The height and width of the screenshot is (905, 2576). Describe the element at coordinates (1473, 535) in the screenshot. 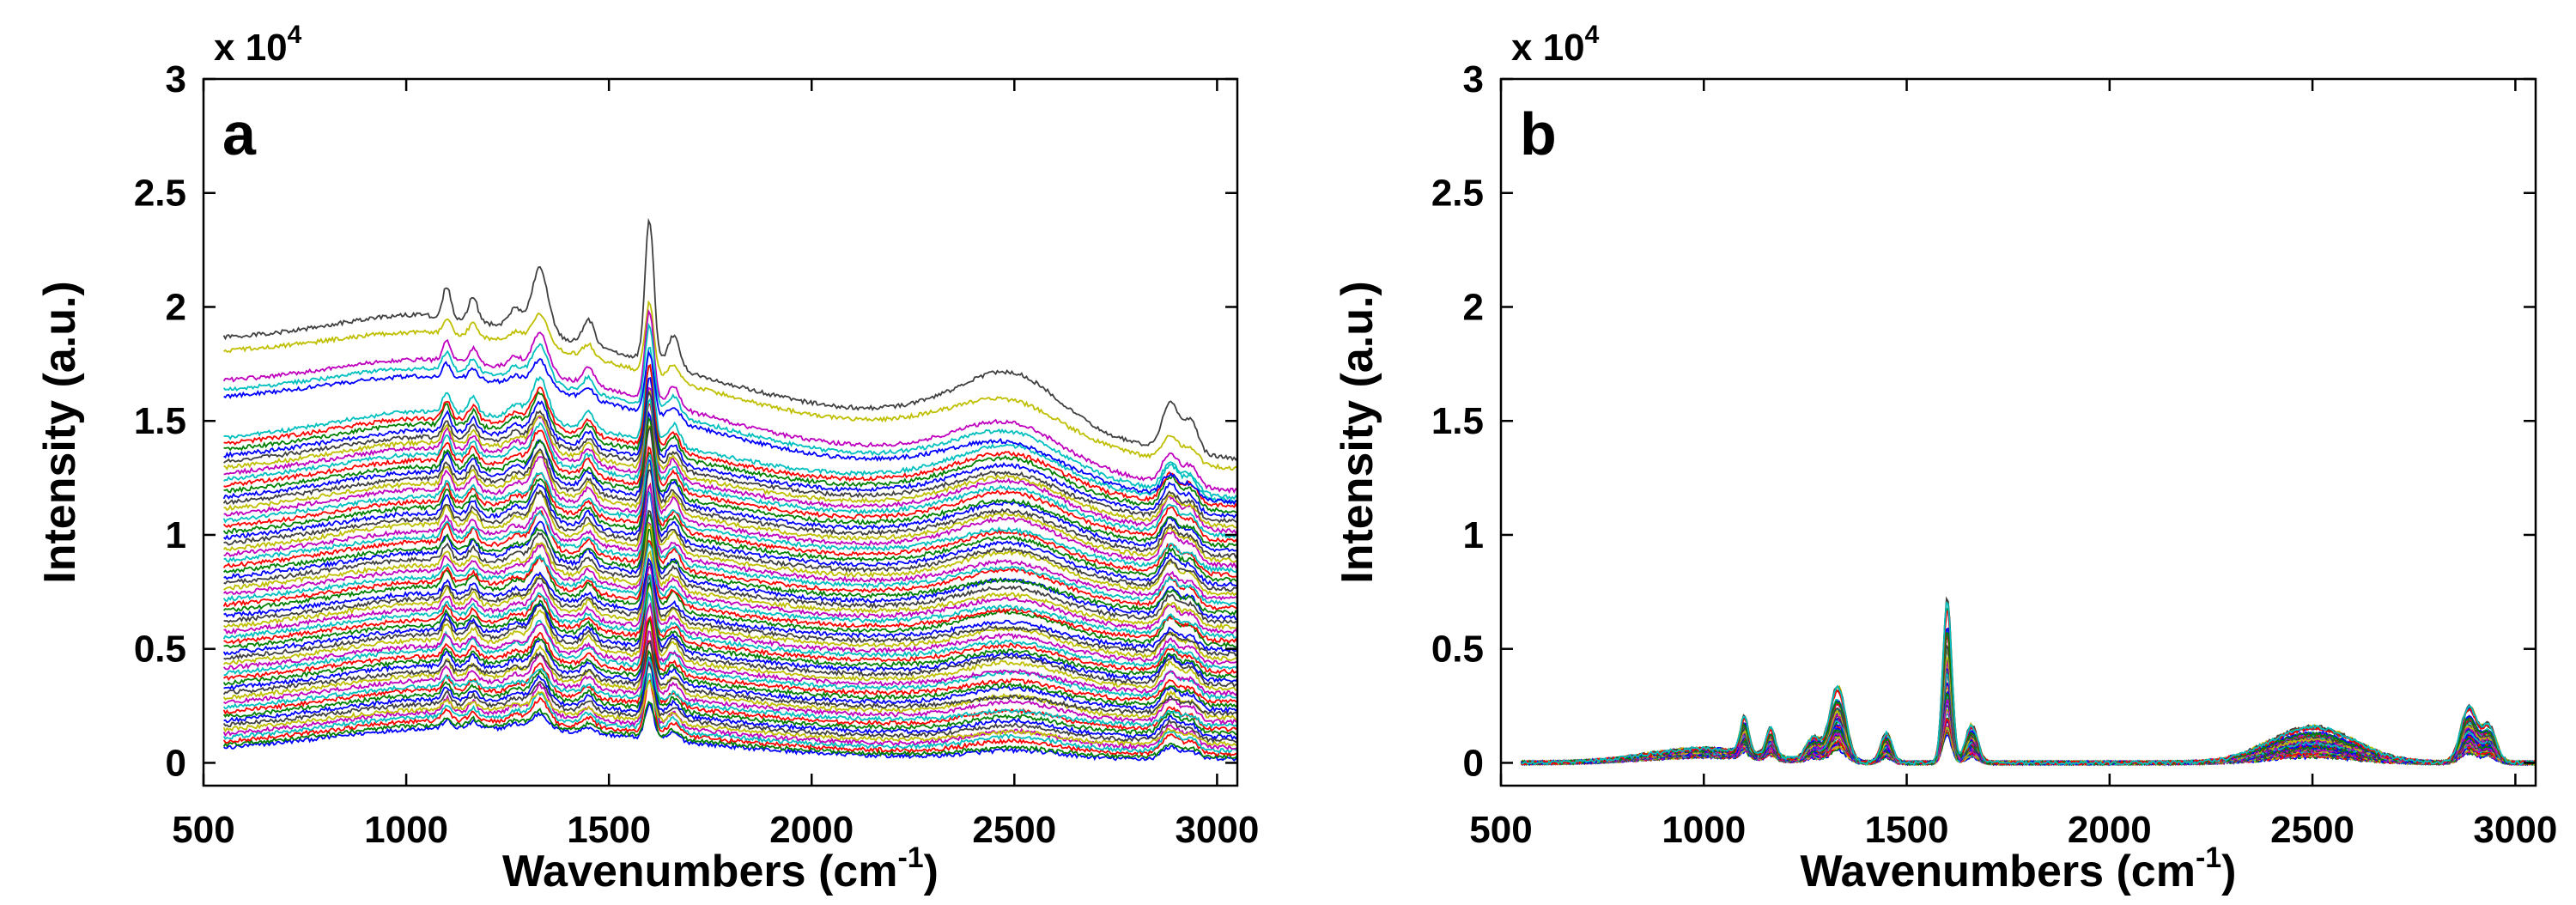

I see `y-tick-label: 1` at that location.